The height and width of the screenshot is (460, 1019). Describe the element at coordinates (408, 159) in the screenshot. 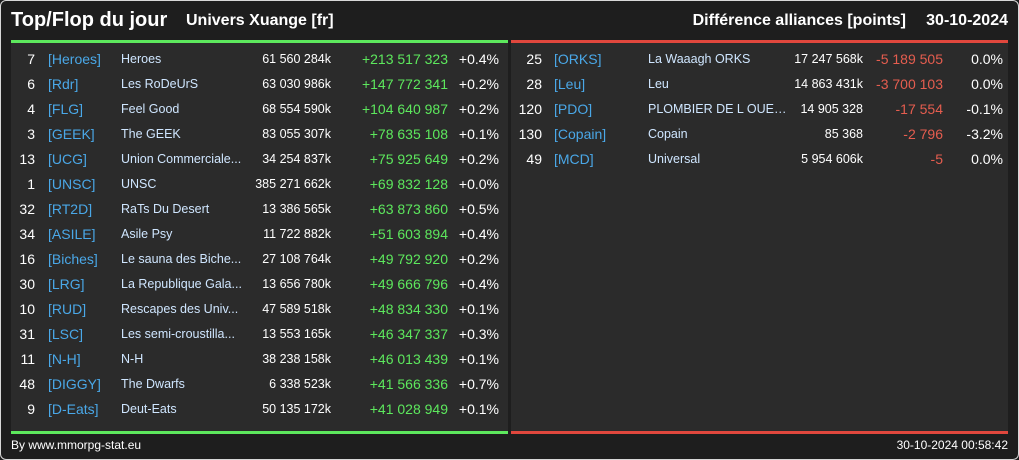

I see `points-delta: +75 925 649` at that location.